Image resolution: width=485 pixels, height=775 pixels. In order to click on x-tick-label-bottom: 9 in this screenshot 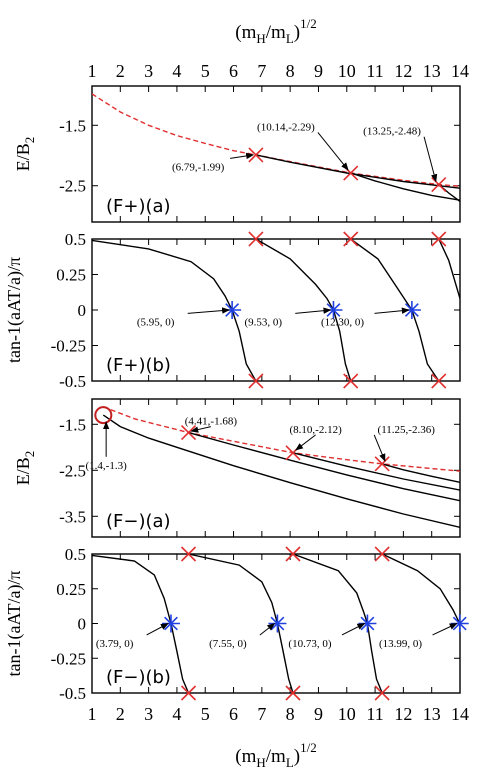, I will do `click(318, 714)`.